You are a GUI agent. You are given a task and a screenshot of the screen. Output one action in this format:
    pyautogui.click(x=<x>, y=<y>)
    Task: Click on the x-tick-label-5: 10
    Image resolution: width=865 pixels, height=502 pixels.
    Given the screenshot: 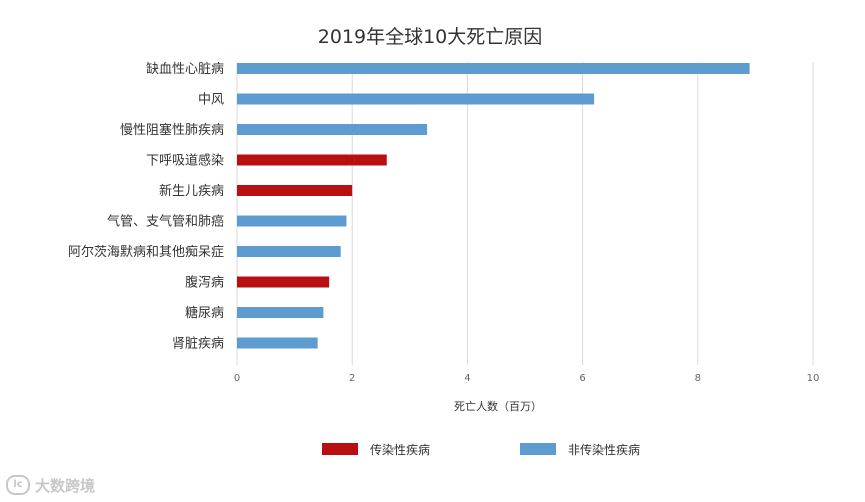 What is the action you would take?
    pyautogui.click(x=813, y=378)
    